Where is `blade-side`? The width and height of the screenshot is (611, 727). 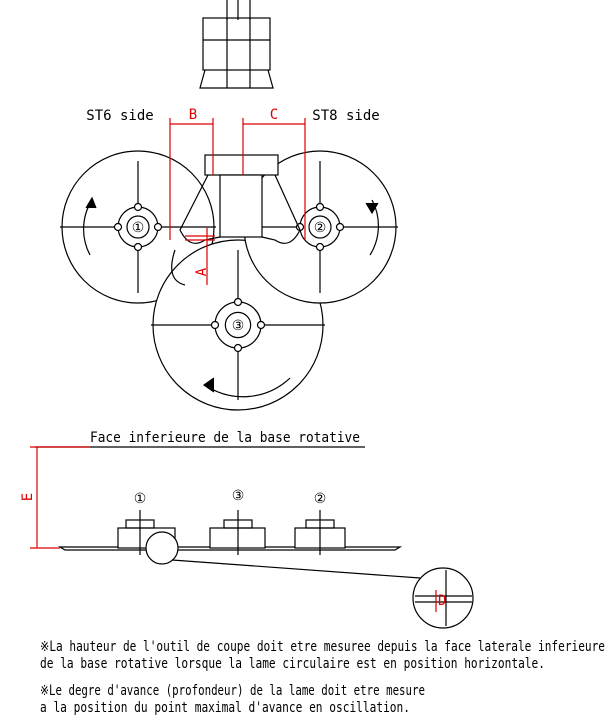 blade-side is located at coordinates (230, 548).